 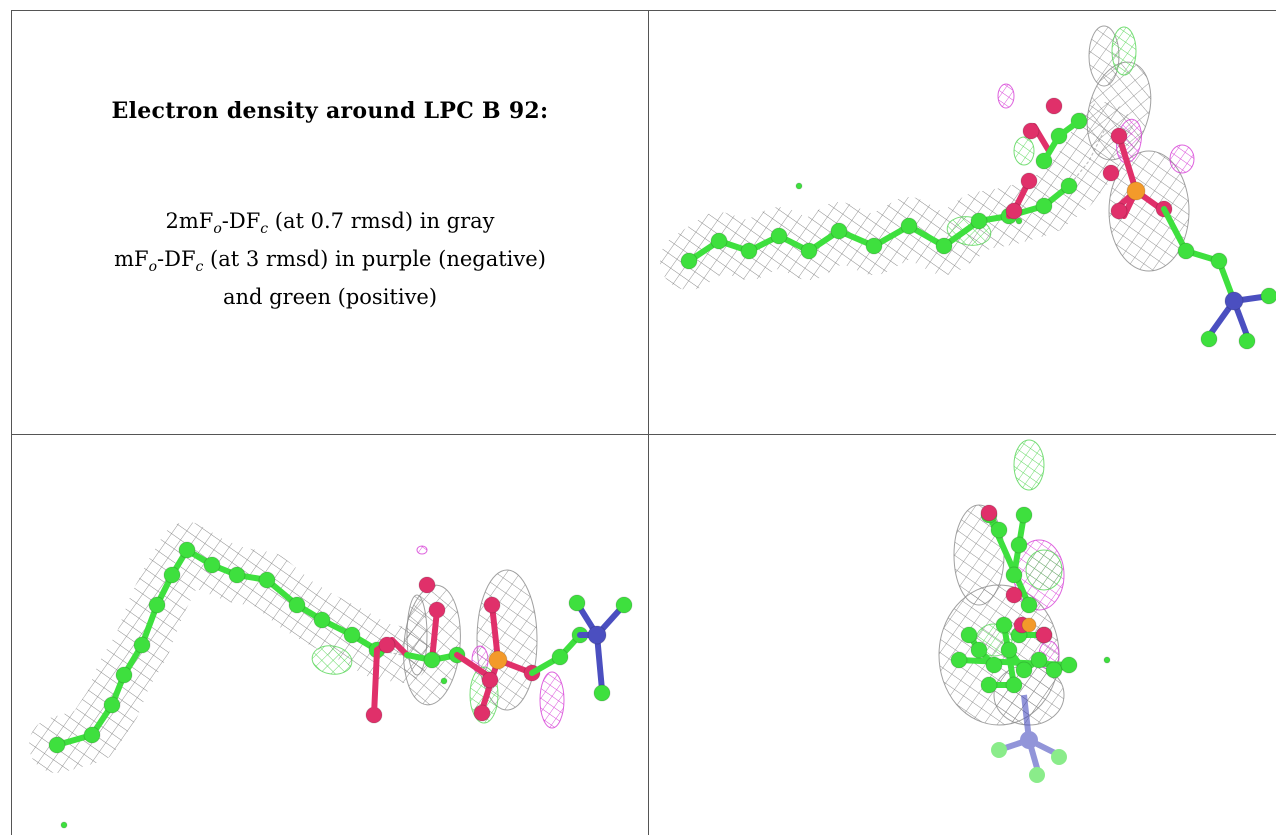 I want to click on caption-line-1: 2mFo-DFc (at 0.7 rmsd) in gray, so click(x=330, y=223).